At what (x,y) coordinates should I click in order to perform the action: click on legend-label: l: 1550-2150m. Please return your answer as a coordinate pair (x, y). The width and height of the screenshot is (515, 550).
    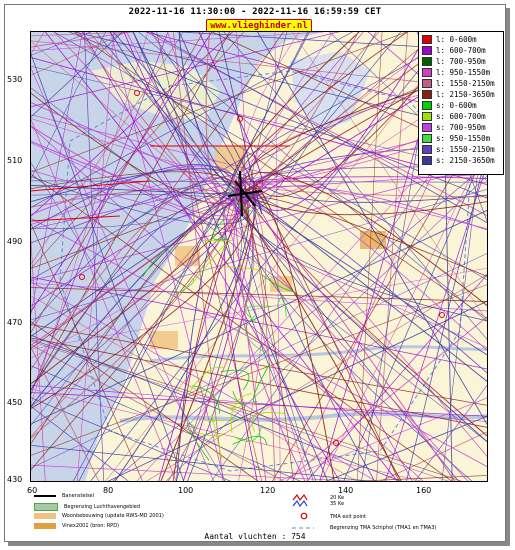
    Looking at the image, I should click on (465, 83).